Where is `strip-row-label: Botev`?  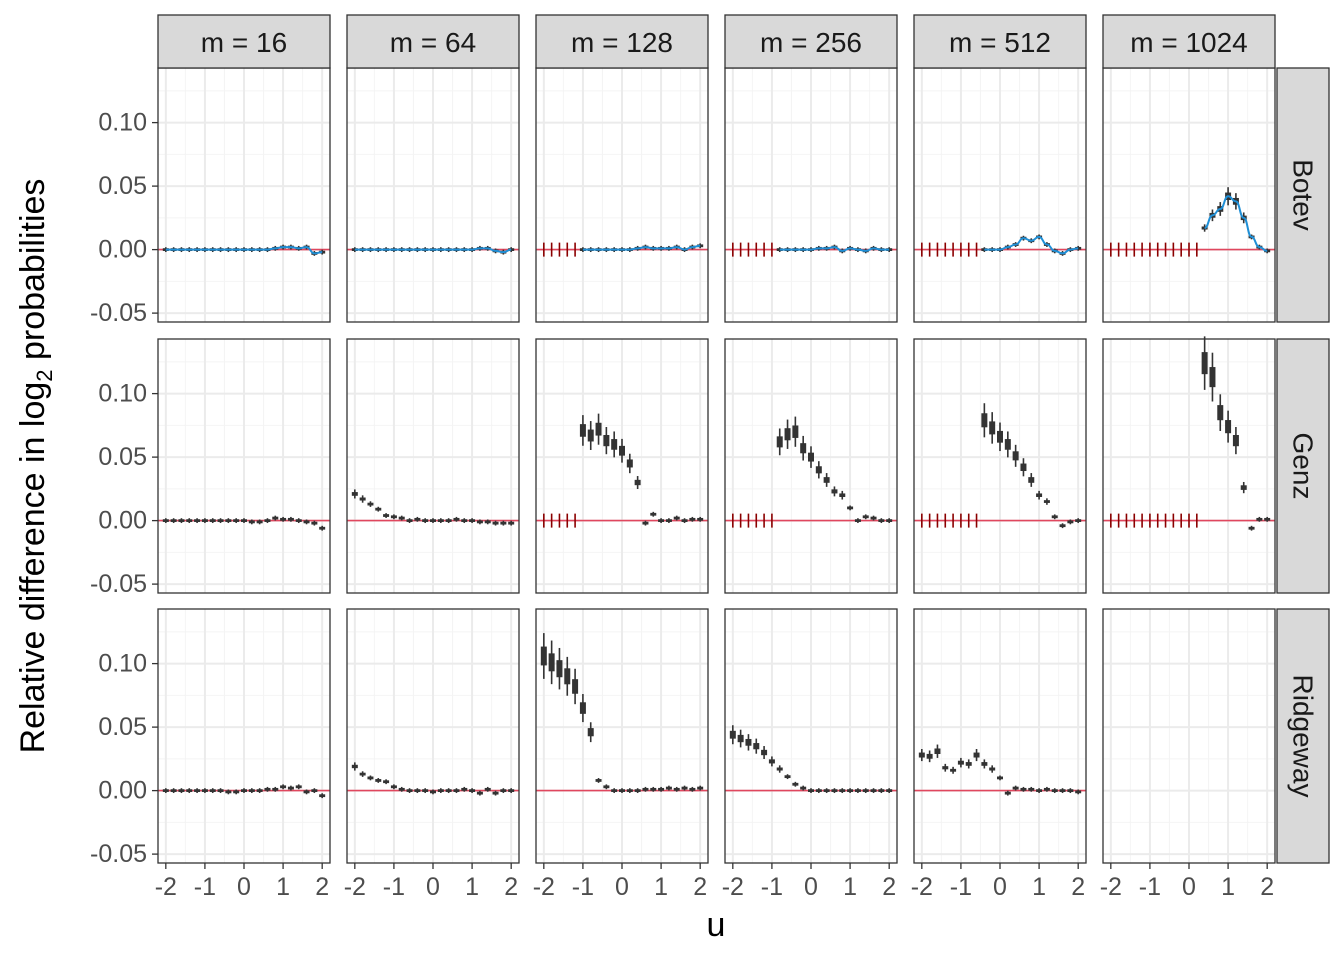 strip-row-label: Botev is located at coordinates (1303, 195).